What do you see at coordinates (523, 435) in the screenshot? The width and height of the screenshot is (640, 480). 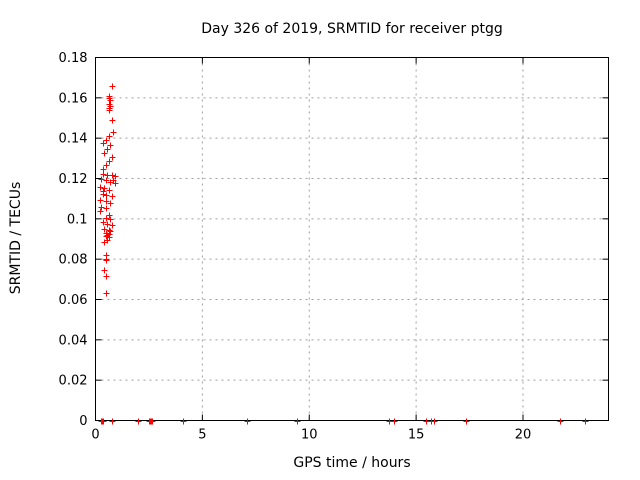 I see `x-tick-label: 20` at bounding box center [523, 435].